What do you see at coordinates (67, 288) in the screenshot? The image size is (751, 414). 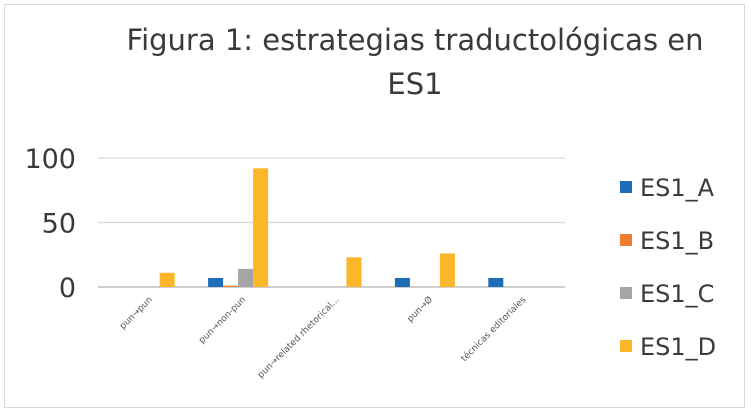 I see `y-tick-label: 0` at bounding box center [67, 288].